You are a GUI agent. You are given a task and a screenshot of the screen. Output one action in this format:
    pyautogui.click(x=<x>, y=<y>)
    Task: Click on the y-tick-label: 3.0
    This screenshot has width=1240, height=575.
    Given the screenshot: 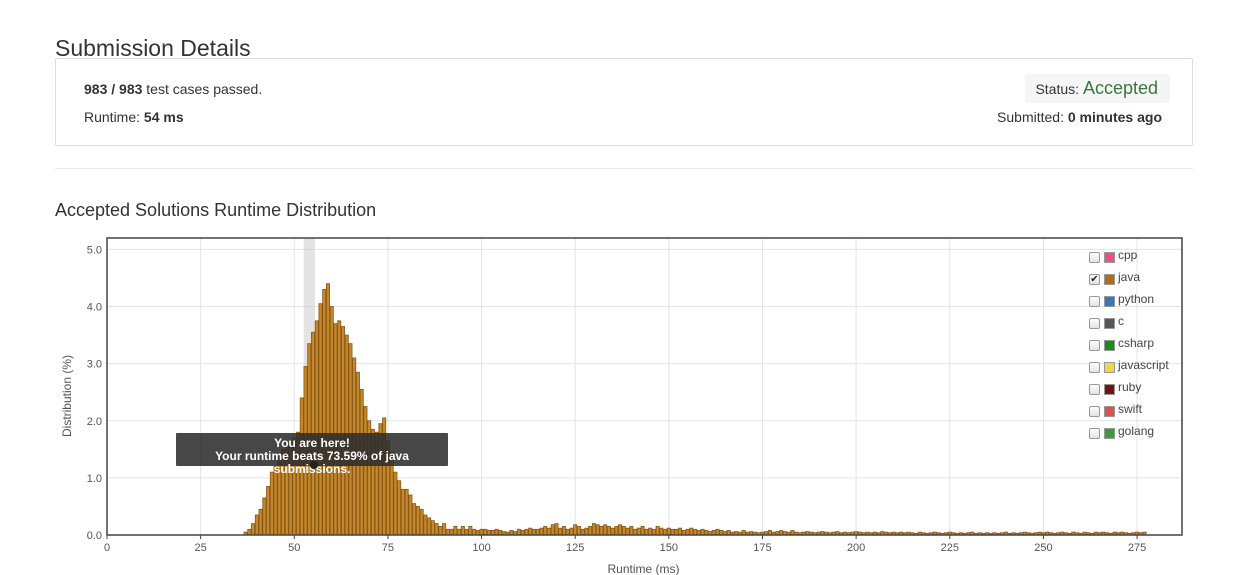 What is the action you would take?
    pyautogui.click(x=94, y=365)
    